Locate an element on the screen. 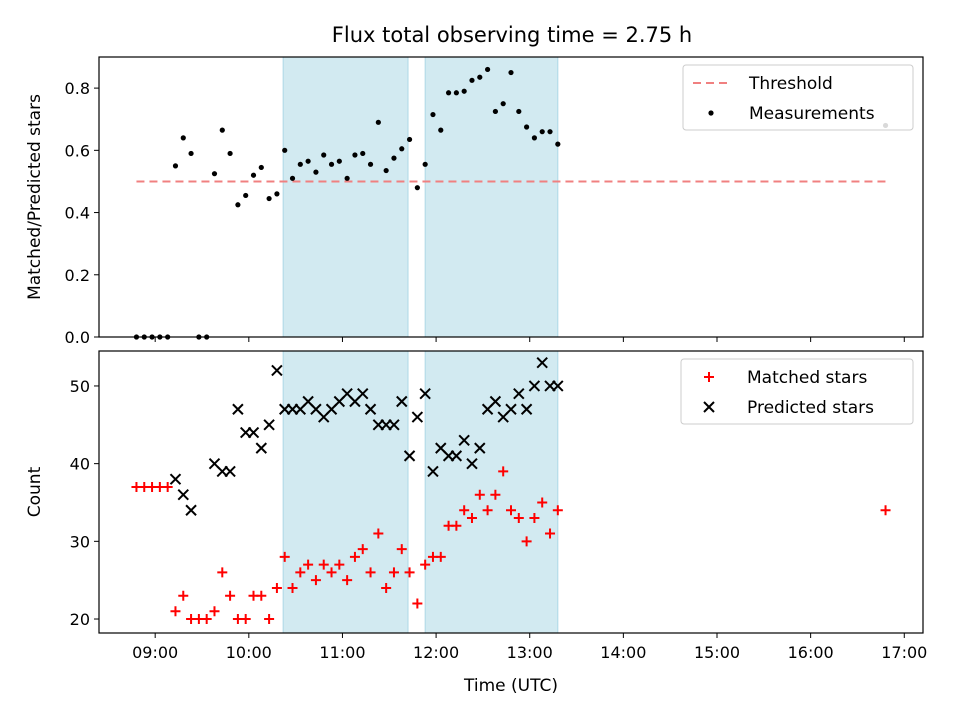 This screenshot has height=720, width=960. legend-label: Measurements is located at coordinates (812, 114).